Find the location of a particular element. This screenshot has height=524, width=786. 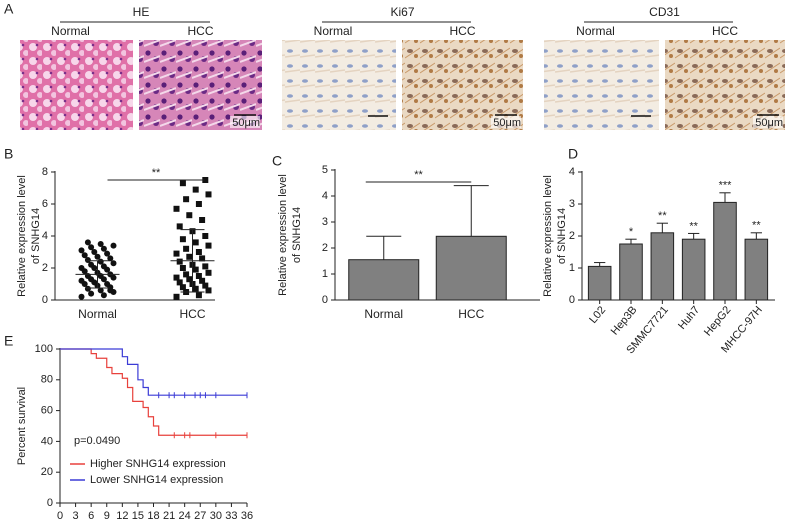

x-tick-label: 6 is located at coordinates (91, 516).